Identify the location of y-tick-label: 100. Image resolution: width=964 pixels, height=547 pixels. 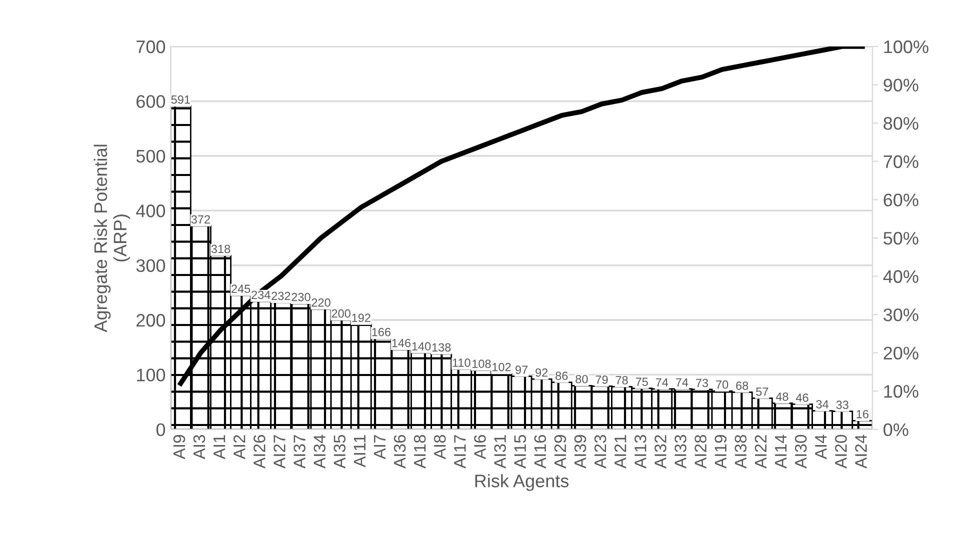
(151, 375).